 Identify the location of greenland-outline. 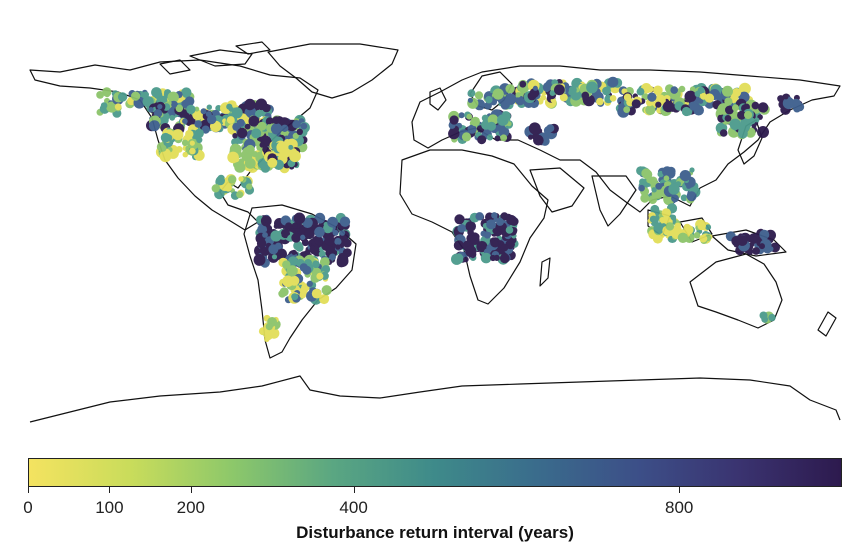
(333, 71).